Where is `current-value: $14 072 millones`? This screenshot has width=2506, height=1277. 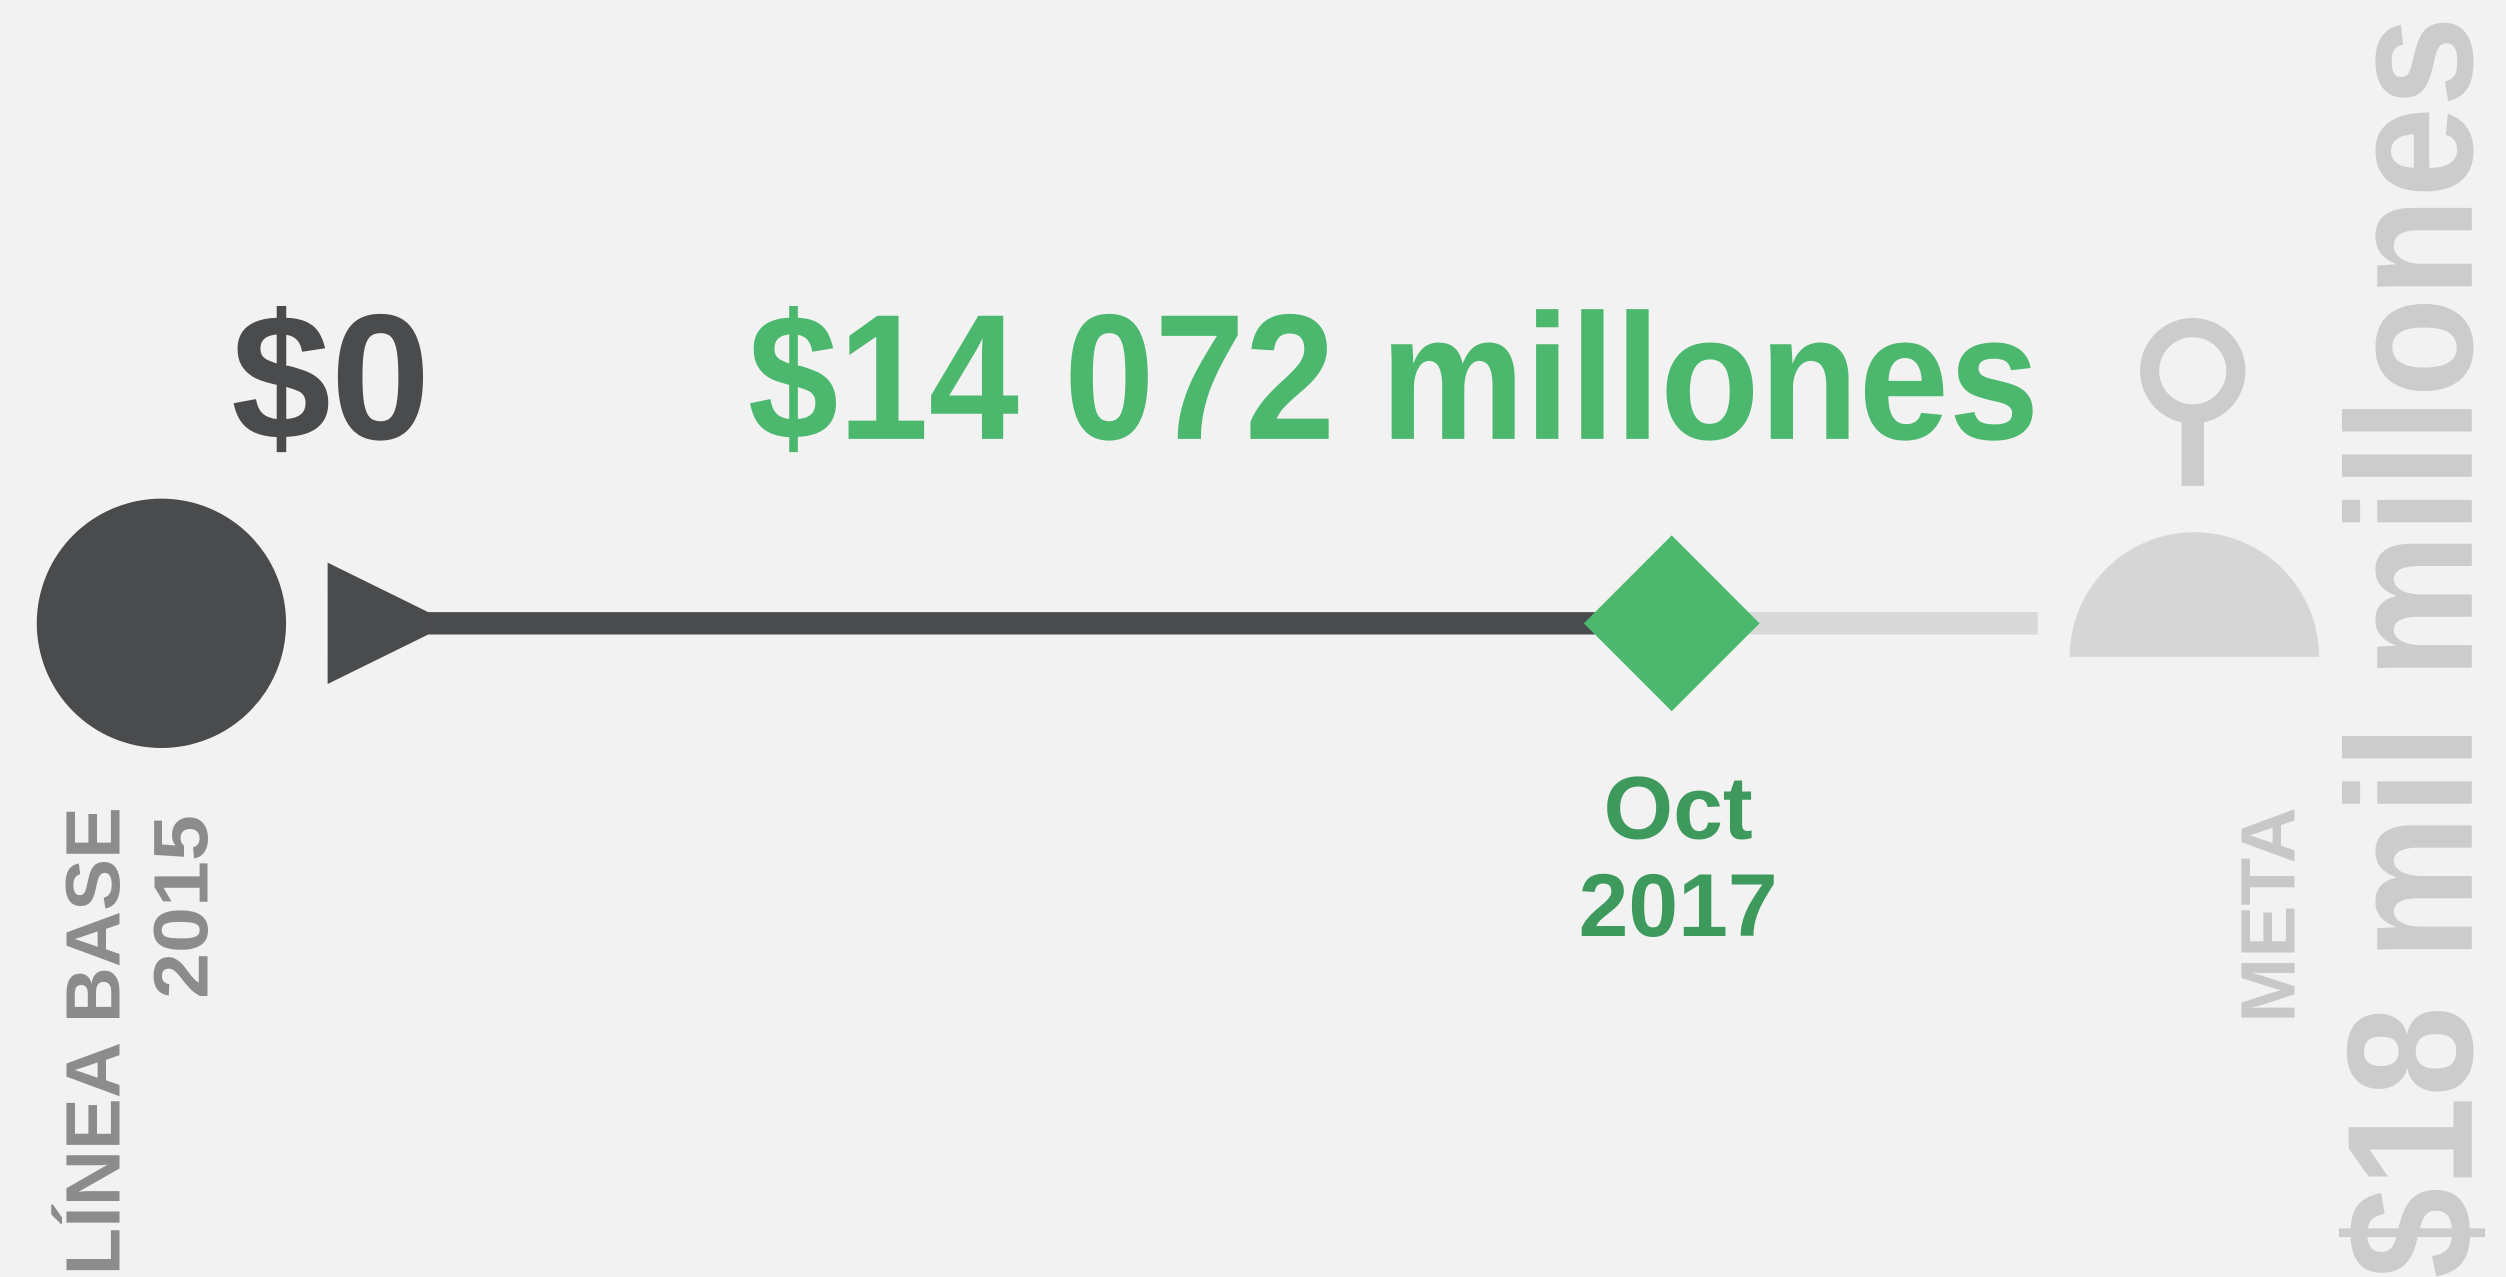
current-value: $14 072 millones is located at coordinates (1393, 377).